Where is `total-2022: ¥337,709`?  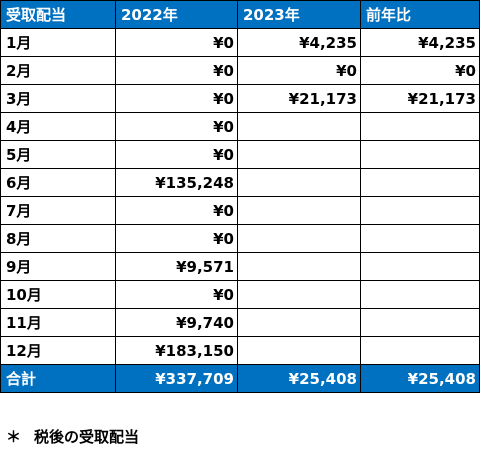
total-2022: ¥337,709 is located at coordinates (176, 378).